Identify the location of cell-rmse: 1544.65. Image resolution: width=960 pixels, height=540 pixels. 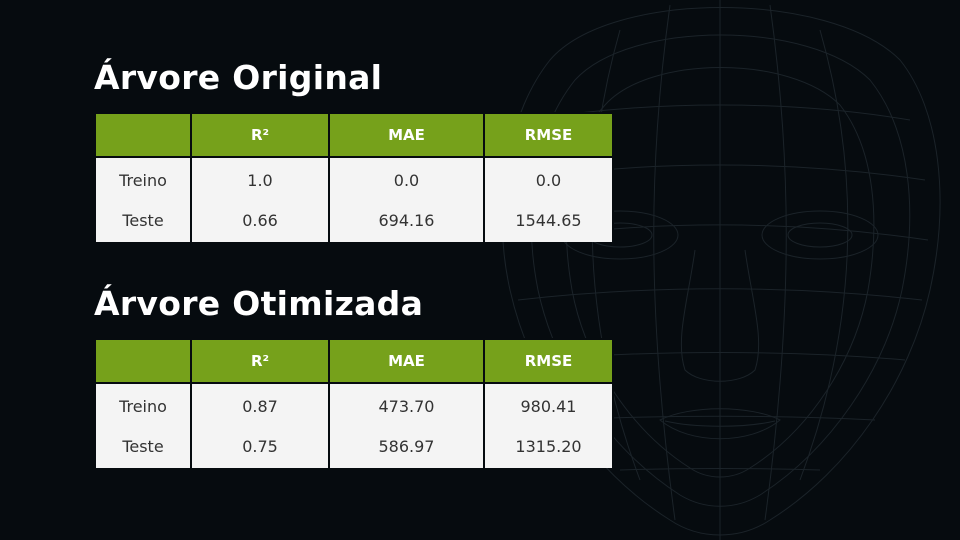
(548, 221).